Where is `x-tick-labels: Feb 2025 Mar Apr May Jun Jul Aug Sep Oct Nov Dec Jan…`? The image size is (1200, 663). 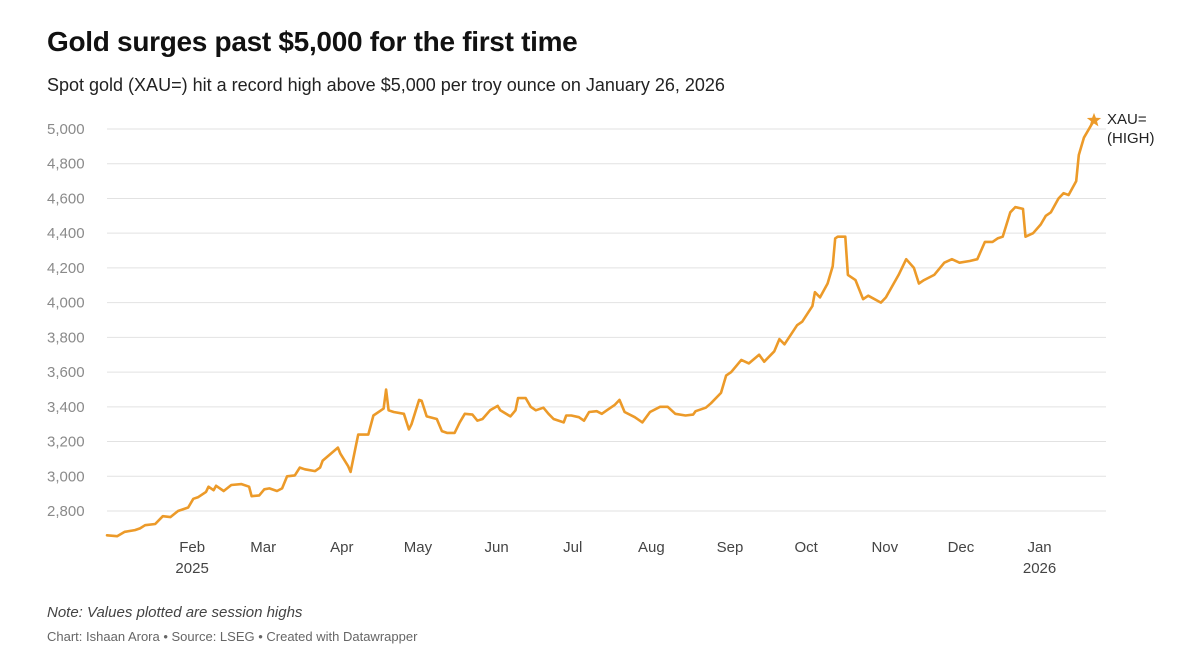
x-tick-labels: Feb 2025 Mar Apr May Jun Jul Aug Sep Oct Nov Dec Jan… is located at coordinates (615, 558).